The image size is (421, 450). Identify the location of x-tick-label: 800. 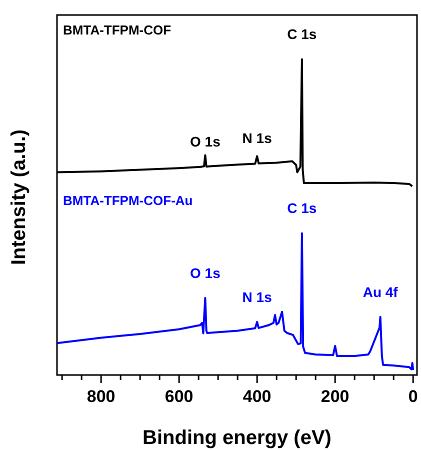
(101, 396).